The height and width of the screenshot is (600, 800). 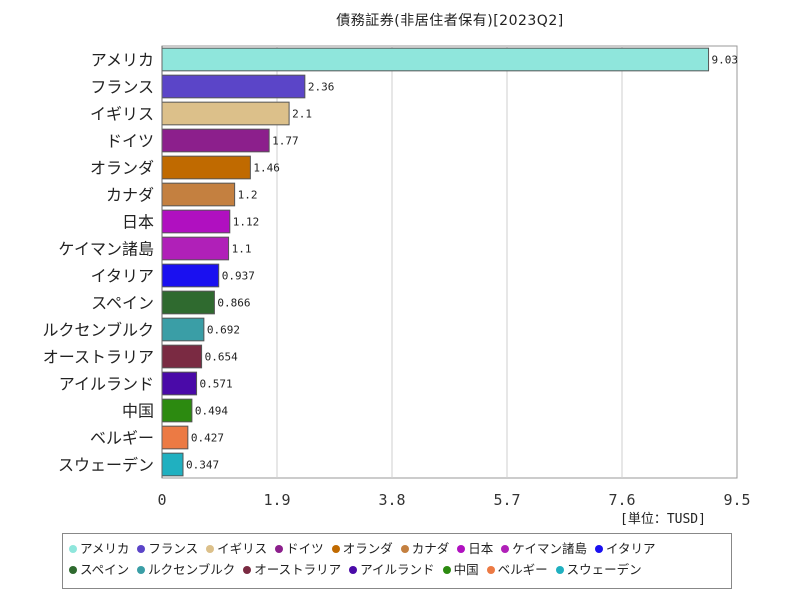 What do you see at coordinates (122, 276) in the screenshot?
I see `category-label: イタリア` at bounding box center [122, 276].